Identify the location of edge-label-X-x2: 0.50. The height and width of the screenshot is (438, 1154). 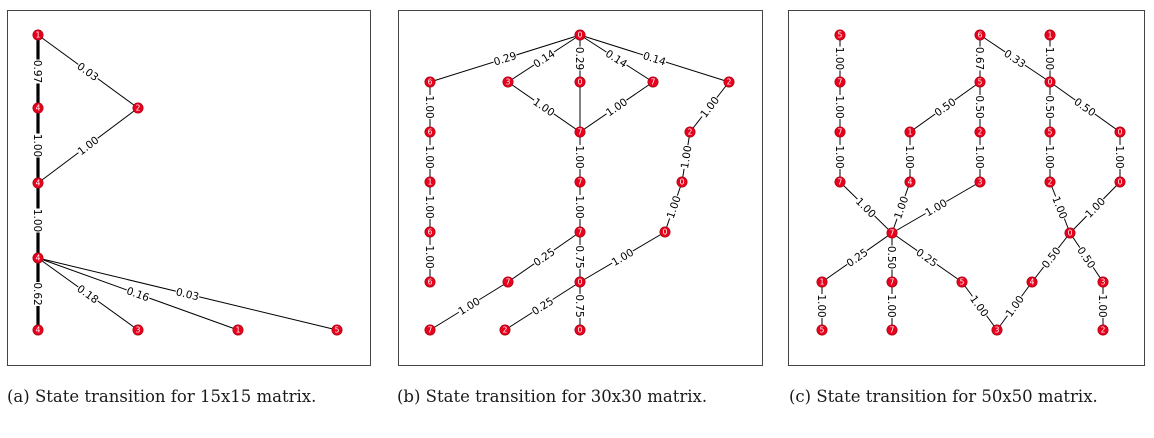
(891, 257).